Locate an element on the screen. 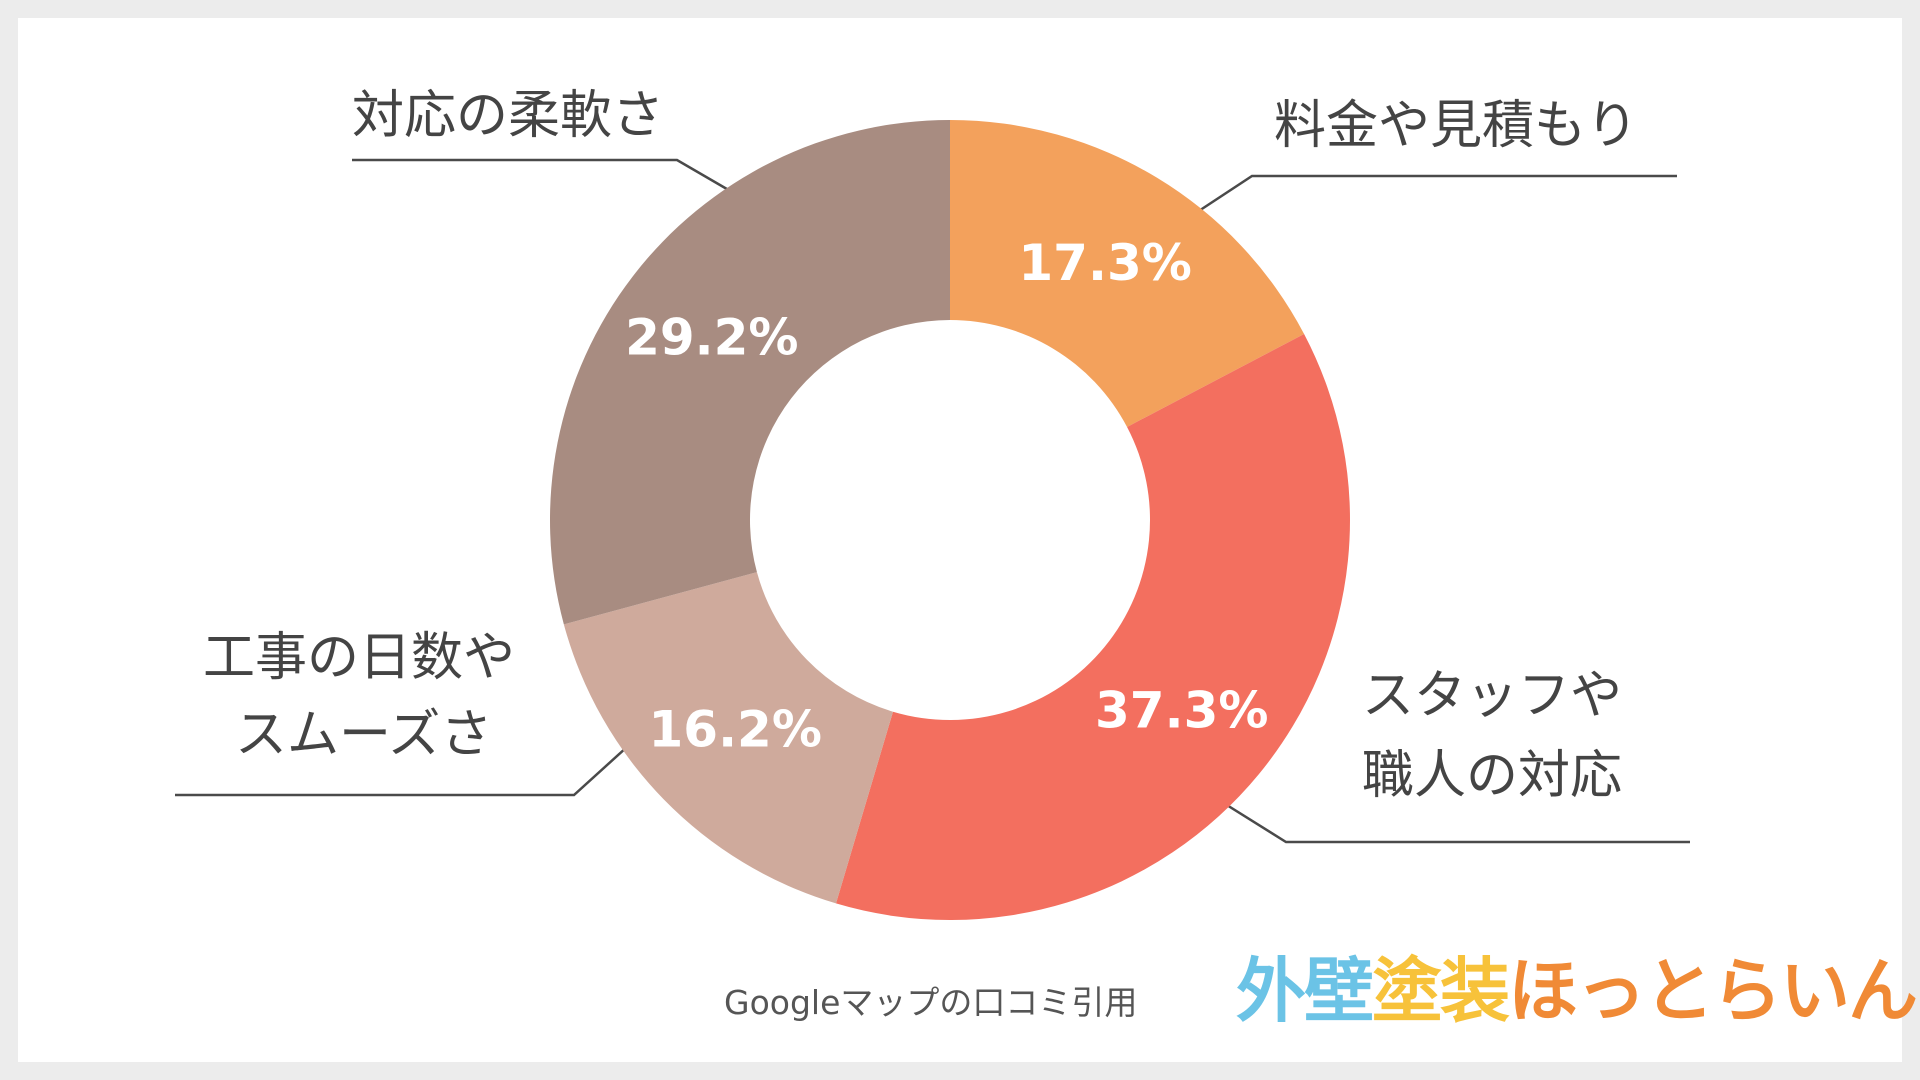  slice-label-staff-line1: スタッフや is located at coordinates (1492, 696).